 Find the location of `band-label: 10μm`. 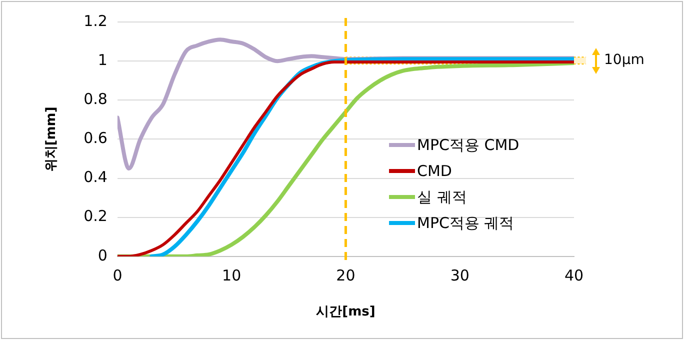

band-label: 10μm is located at coordinates (624, 60).